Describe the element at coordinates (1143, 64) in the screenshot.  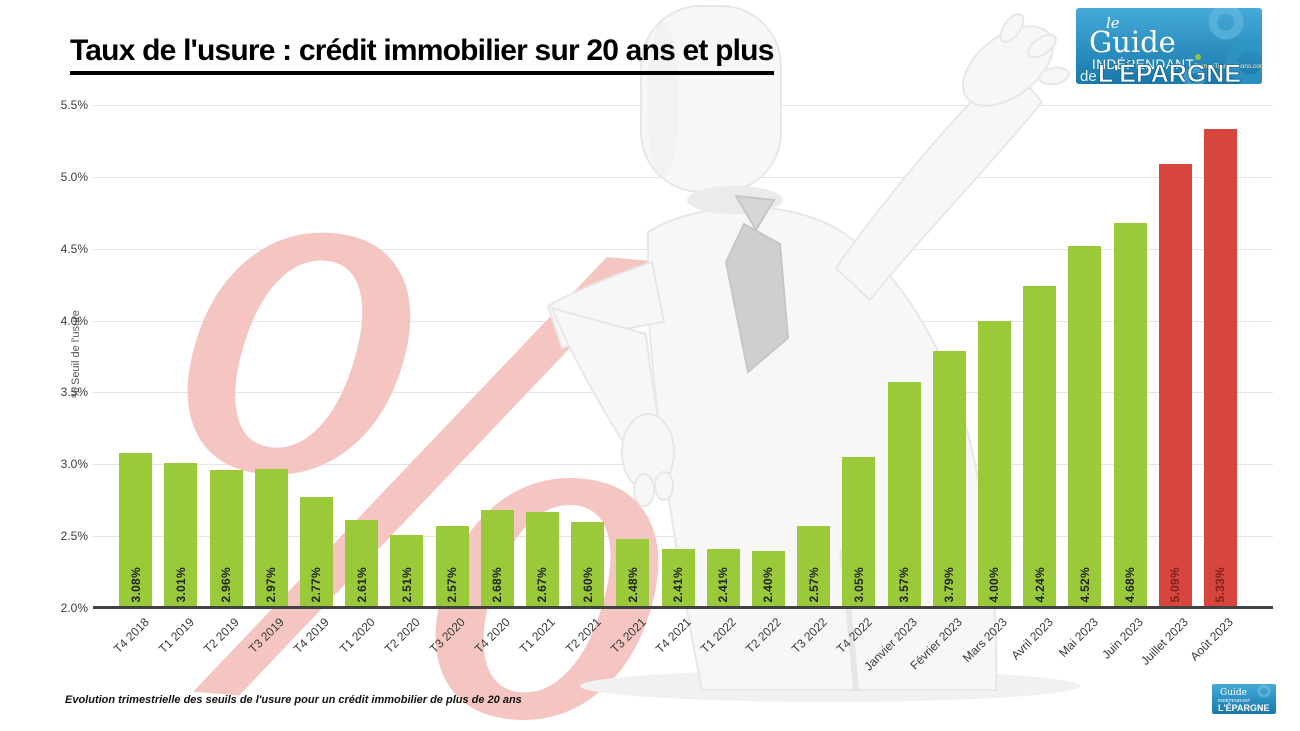
I see `logo-text-independant: INDÉPENDANT` at that location.